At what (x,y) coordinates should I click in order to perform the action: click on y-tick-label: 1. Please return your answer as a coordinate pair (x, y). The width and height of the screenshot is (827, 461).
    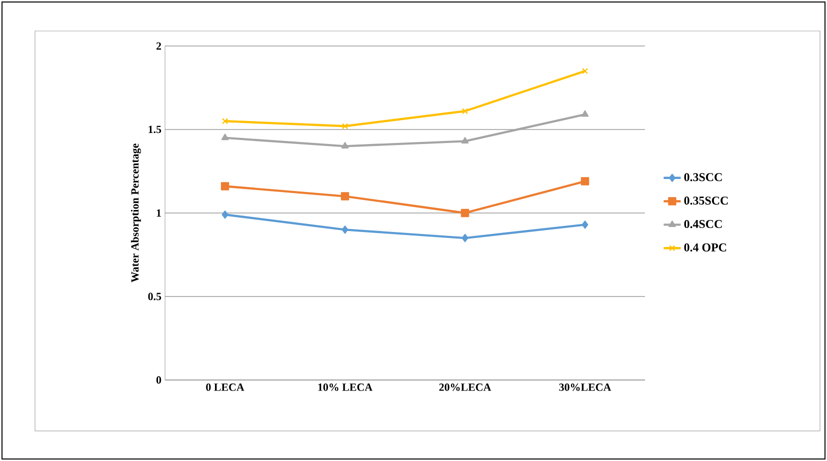
    Looking at the image, I should click on (158, 213).